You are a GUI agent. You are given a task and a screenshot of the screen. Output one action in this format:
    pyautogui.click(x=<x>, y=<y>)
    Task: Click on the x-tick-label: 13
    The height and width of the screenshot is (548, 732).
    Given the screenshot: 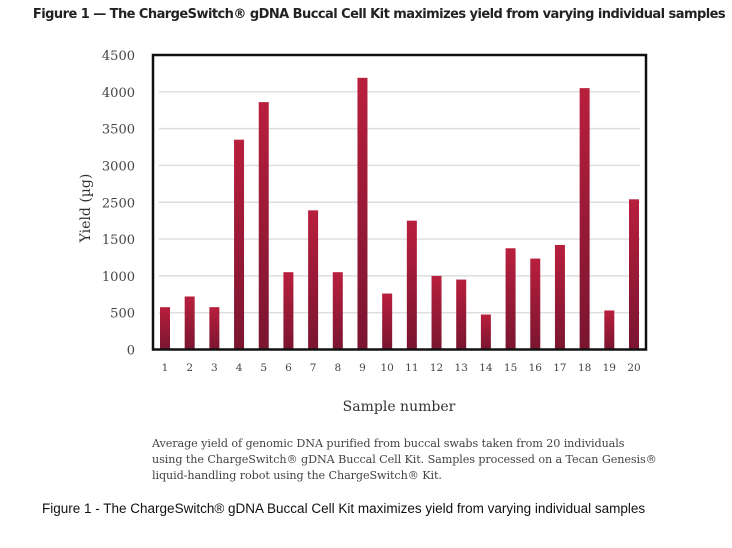 What is the action you would take?
    pyautogui.click(x=461, y=368)
    